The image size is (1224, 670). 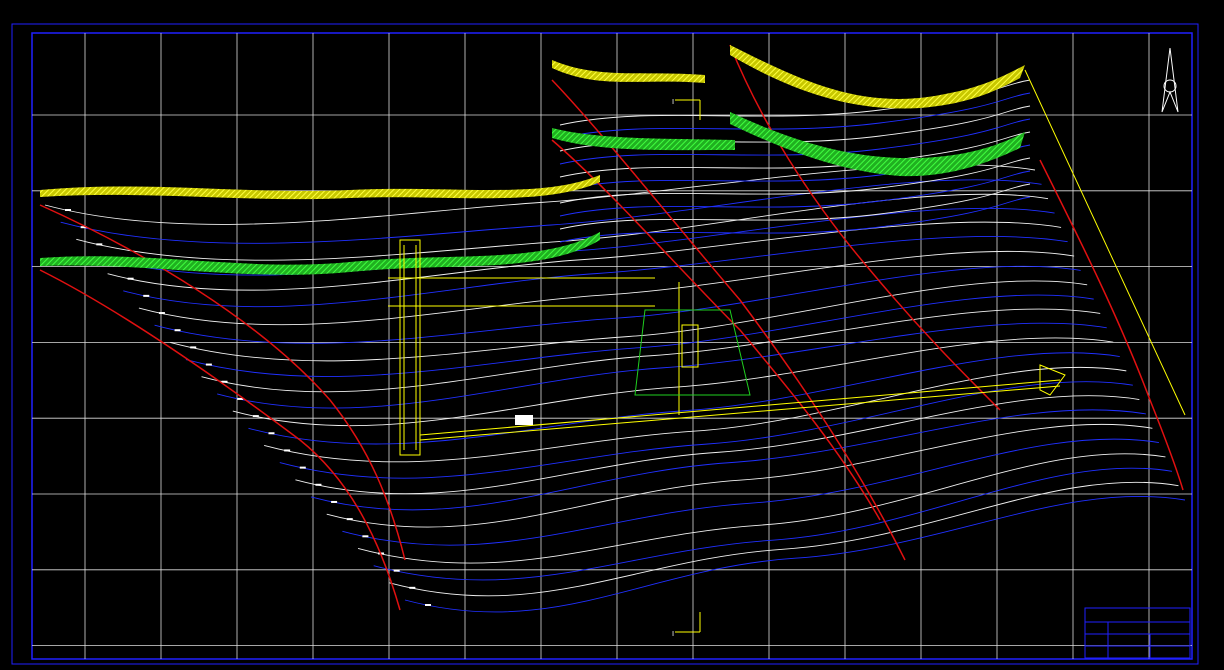 I want to click on marker, so click(x=524, y=420).